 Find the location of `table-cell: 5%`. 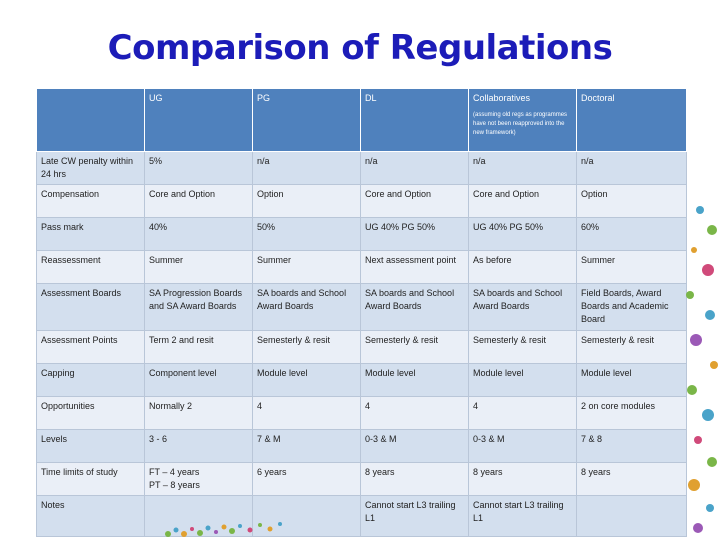

table-cell: 5% is located at coordinates (198, 168).